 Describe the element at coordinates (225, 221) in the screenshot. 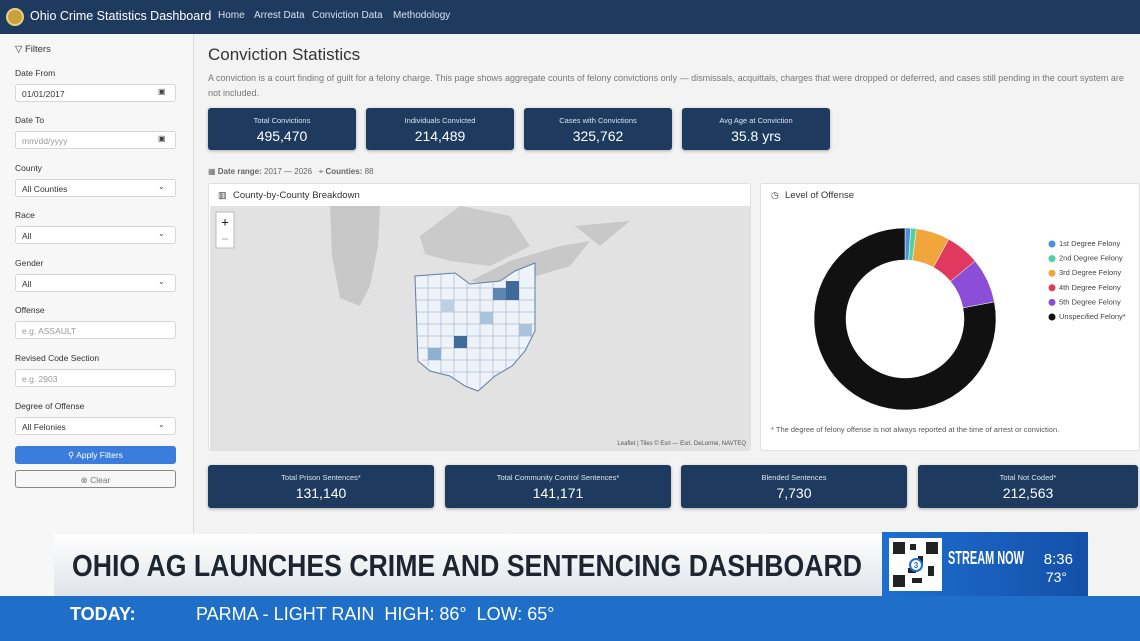

I see `zoom-in: +` at that location.